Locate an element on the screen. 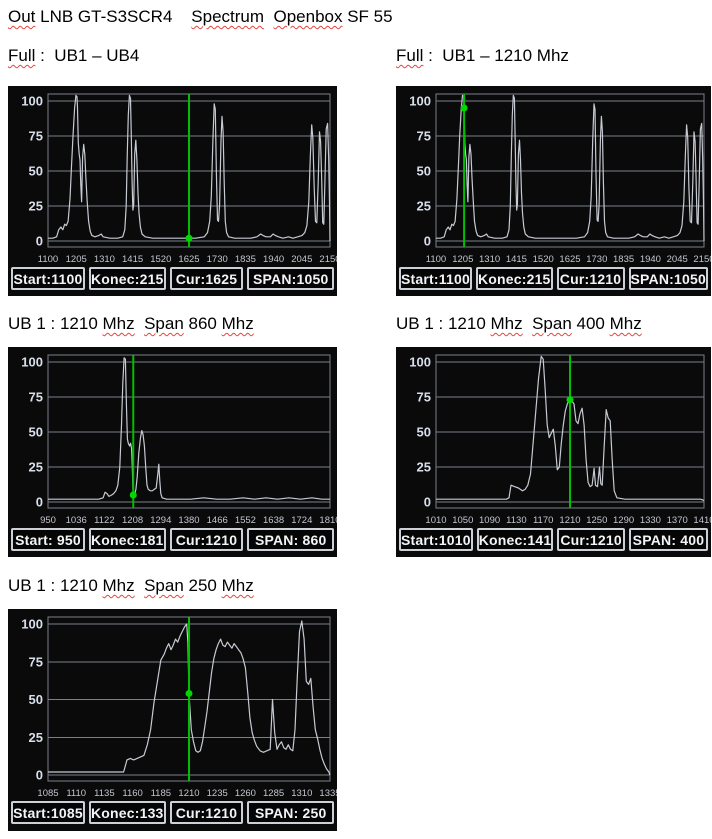 The width and height of the screenshot is (712, 839). page-title: Out LNB GT-S3SCR4 Spectrum Openbox SF 55 is located at coordinates (200, 16).